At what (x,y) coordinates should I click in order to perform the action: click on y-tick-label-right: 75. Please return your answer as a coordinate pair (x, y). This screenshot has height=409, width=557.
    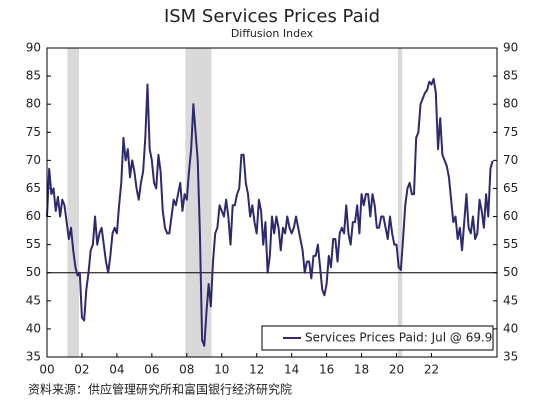
    Looking at the image, I should click on (510, 132).